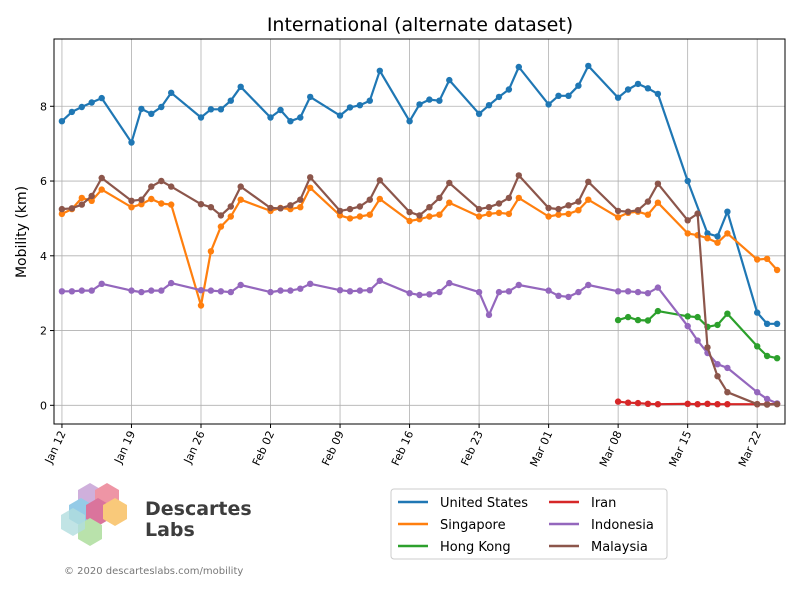 This screenshot has width=800, height=600. I want to click on x-tick-label: Jan 12, so click(55, 448).